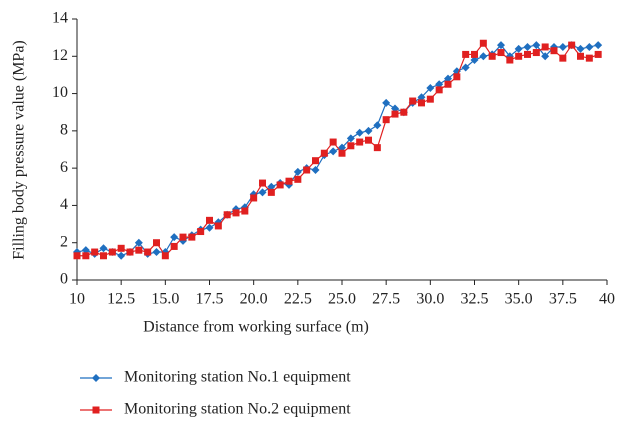  Describe the element at coordinates (64, 130) in the screenshot. I see `y-tick-label: 8` at that location.